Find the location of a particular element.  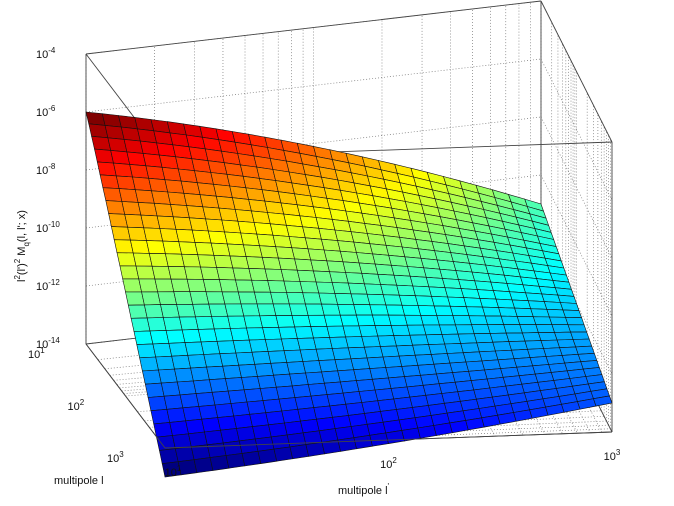

z-tick-label: 10-12 is located at coordinates (48, 285).